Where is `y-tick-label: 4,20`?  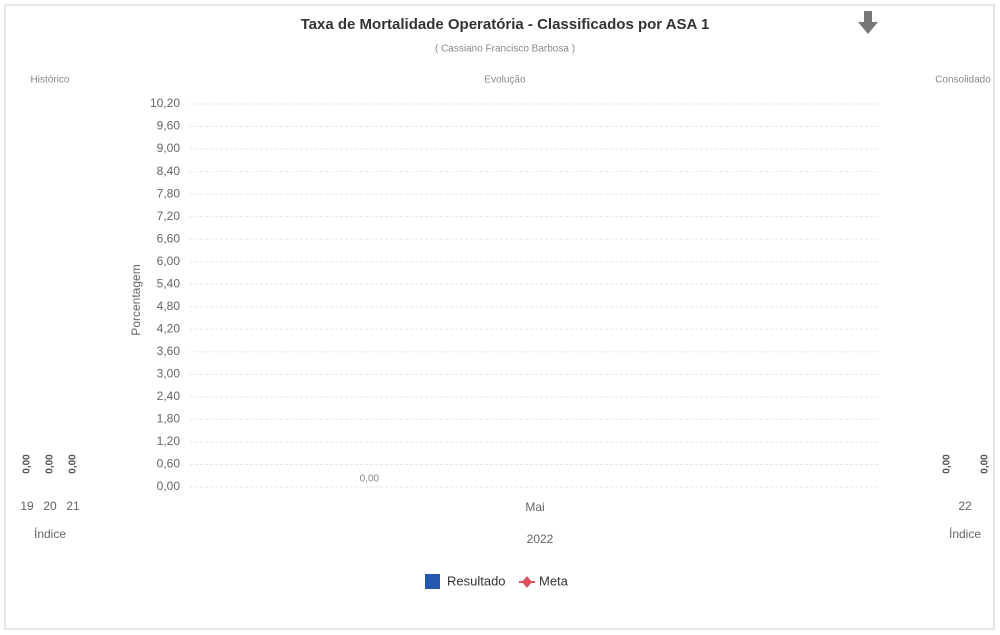 y-tick-label: 4,20 is located at coordinates (169, 328).